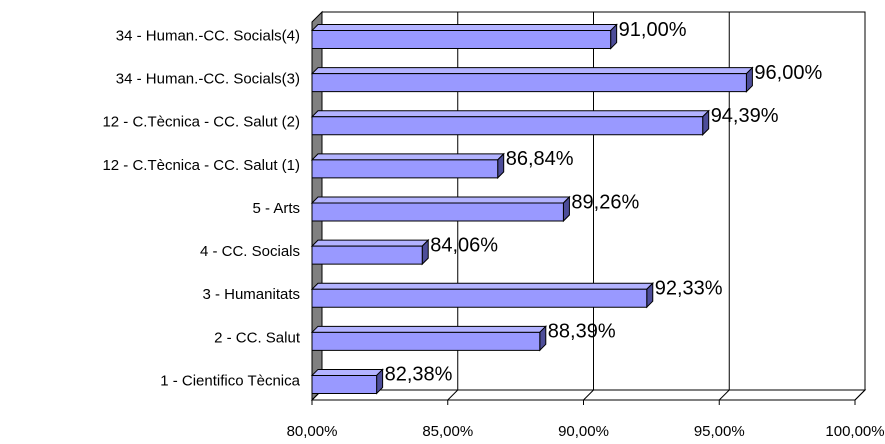  Describe the element at coordinates (745, 116) in the screenshot. I see `data-label: 94,39%` at that location.